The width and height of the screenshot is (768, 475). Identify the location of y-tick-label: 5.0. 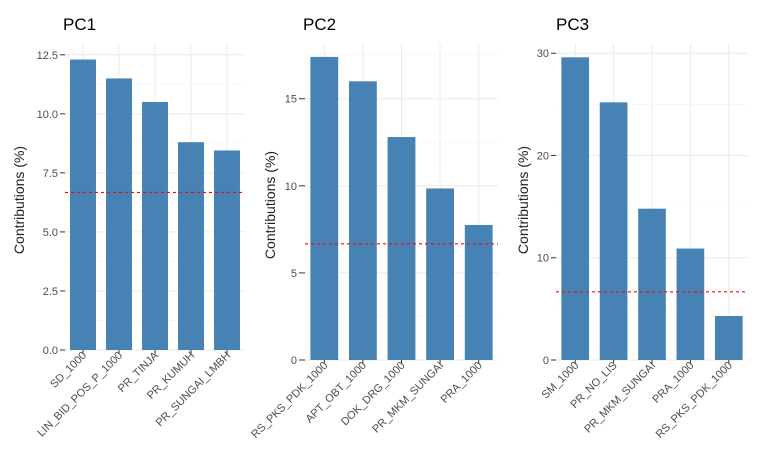
(50, 233).